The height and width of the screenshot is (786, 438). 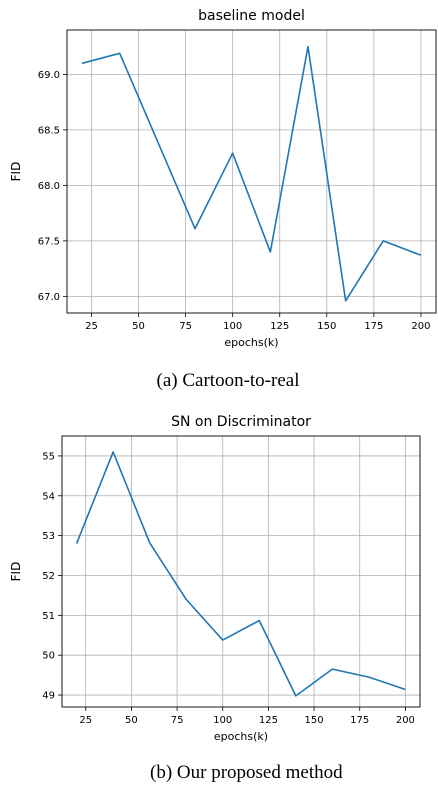 What do you see at coordinates (48, 496) in the screenshot?
I see `y-tick-label: 54` at bounding box center [48, 496].